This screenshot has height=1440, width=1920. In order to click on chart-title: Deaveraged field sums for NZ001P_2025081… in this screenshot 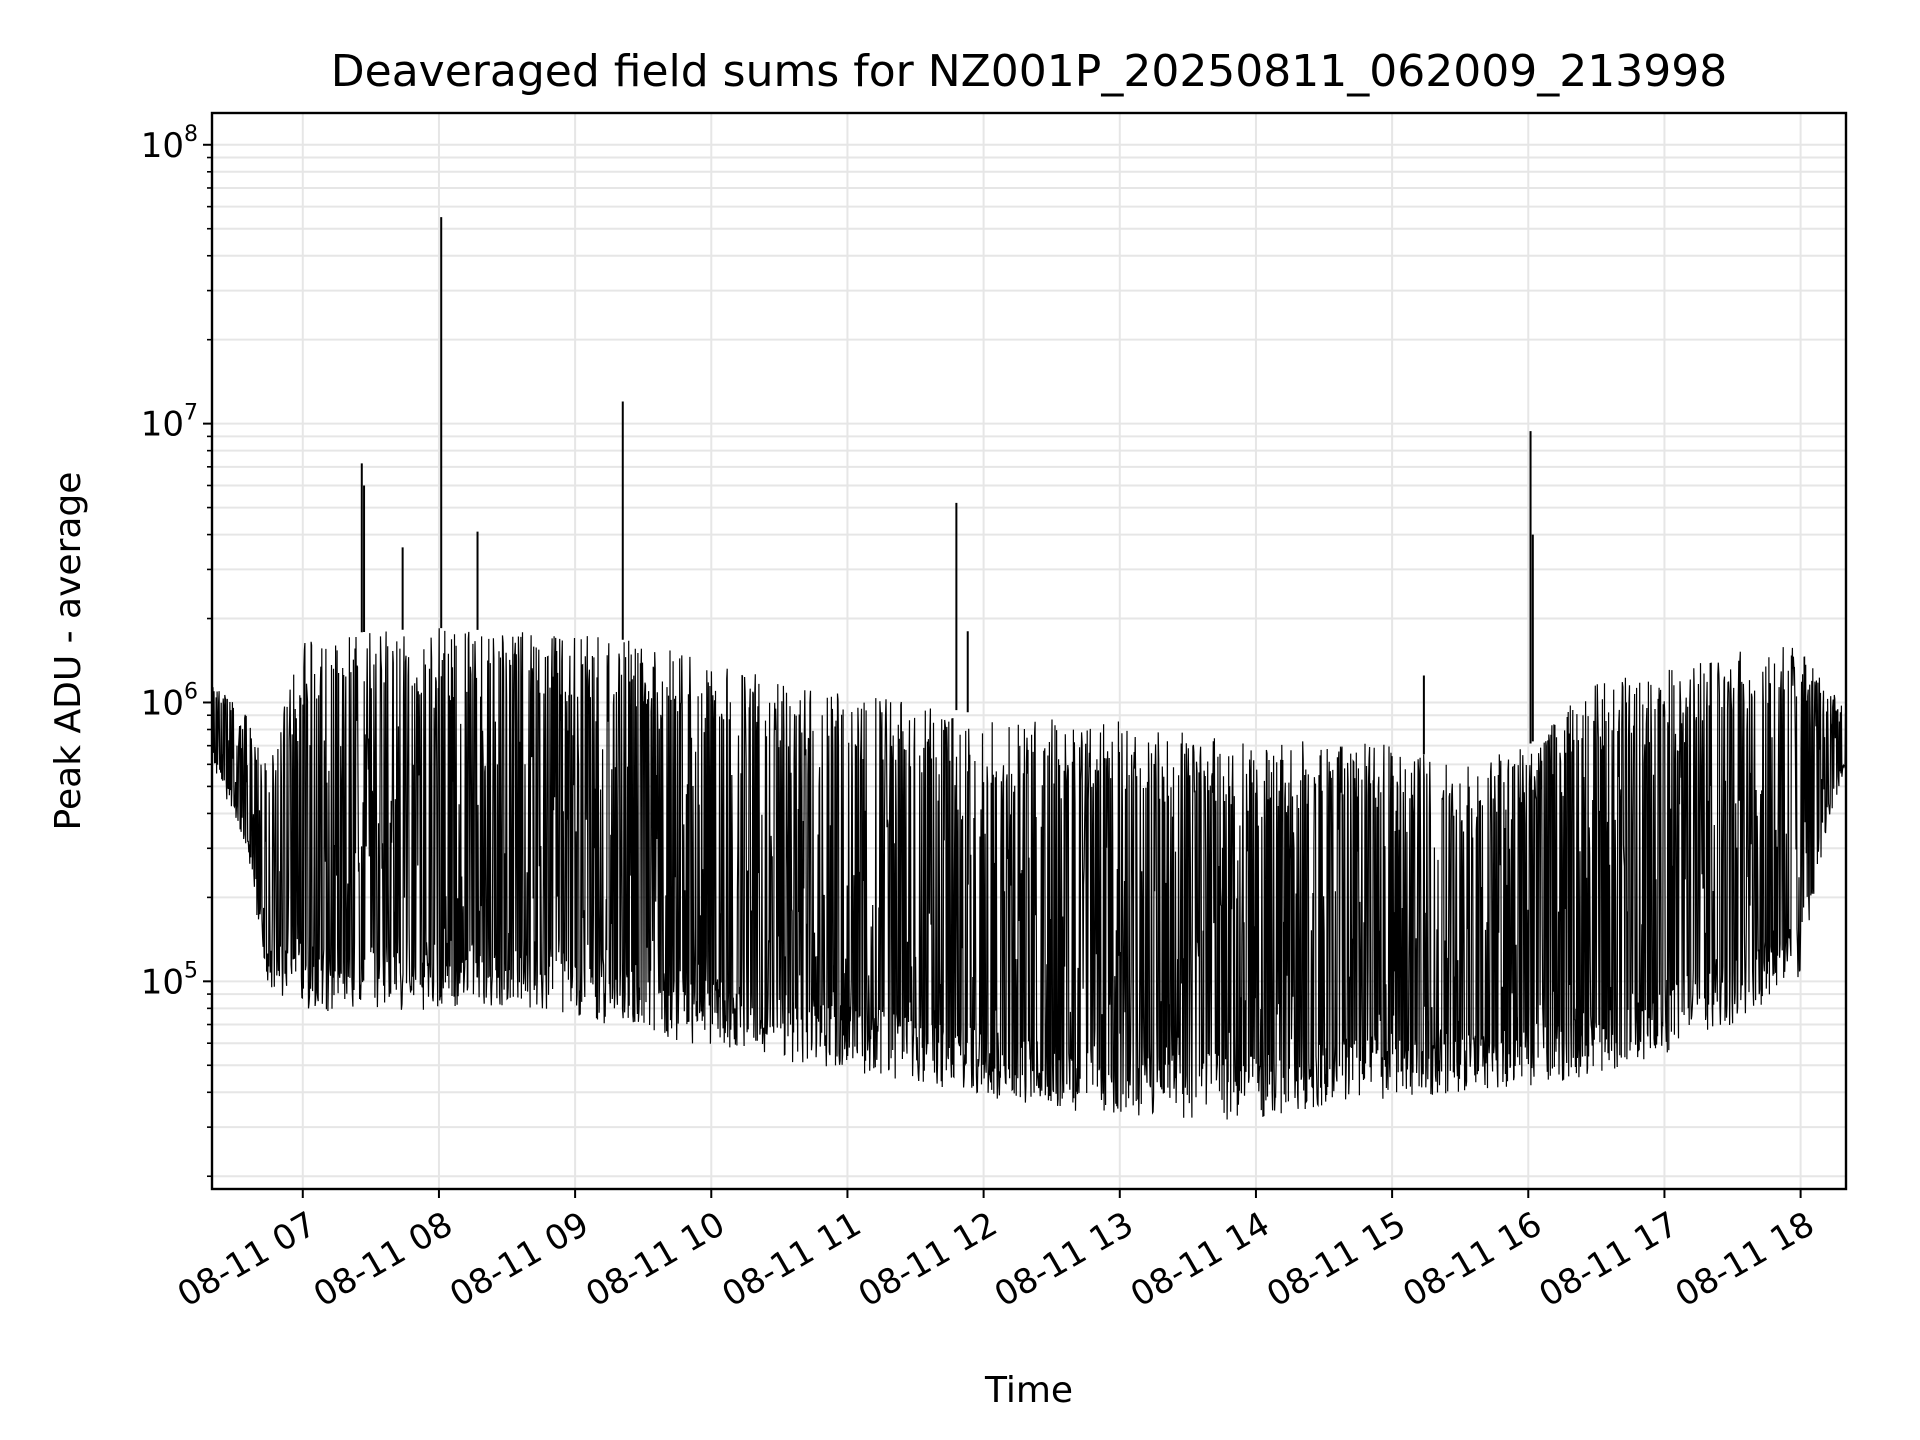, I will do `click(1029, 71)`.